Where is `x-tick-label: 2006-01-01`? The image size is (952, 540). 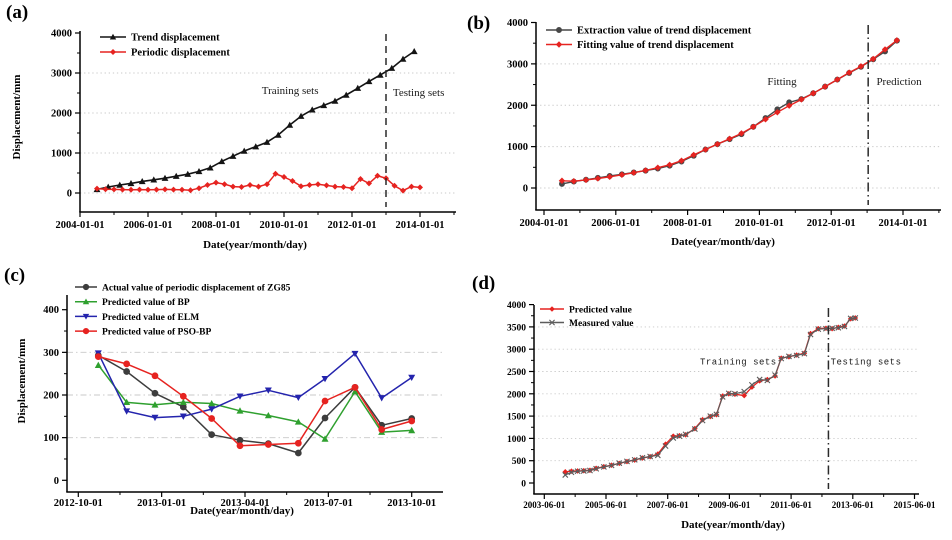 x-tick-label: 2006-01-01 is located at coordinates (615, 223).